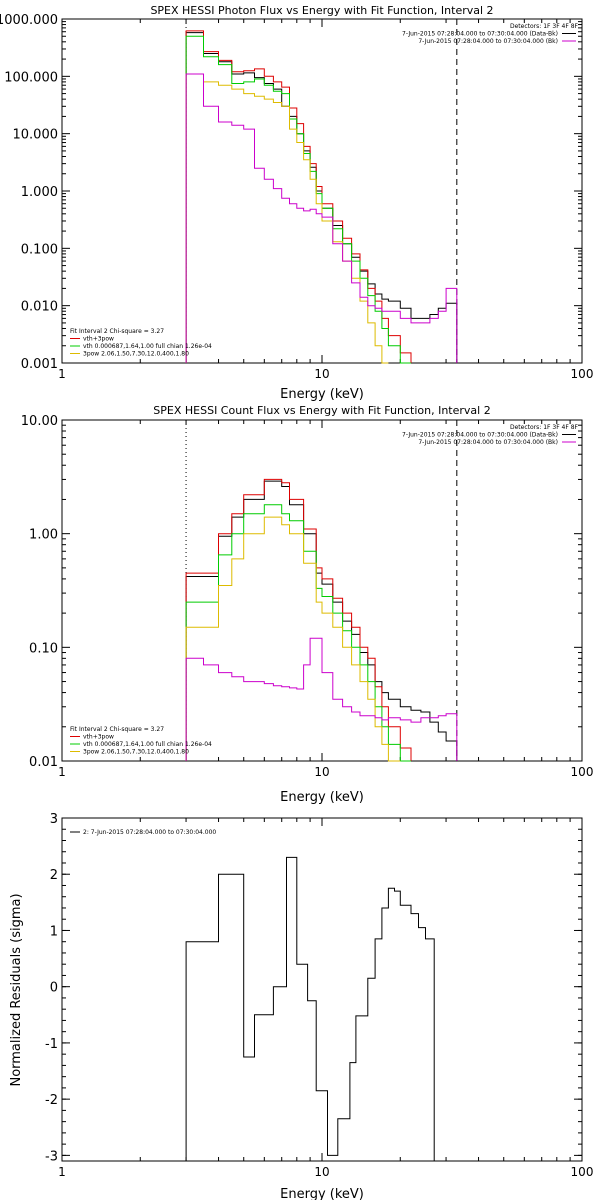  What do you see at coordinates (136, 354) in the screenshot?
I see `photon-fit-legend-entry-3: 3pow 2.06,1.50,7.30,12.0,400,1.80` at bounding box center [136, 354].